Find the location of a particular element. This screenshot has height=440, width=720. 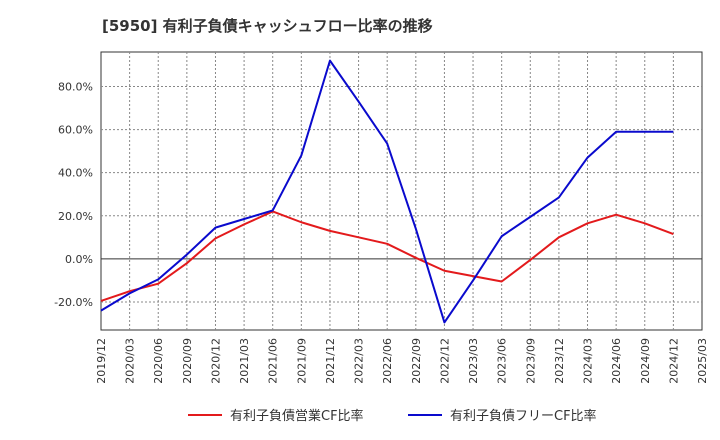

y-tick-label: 60.0% is located at coordinates (75, 130).